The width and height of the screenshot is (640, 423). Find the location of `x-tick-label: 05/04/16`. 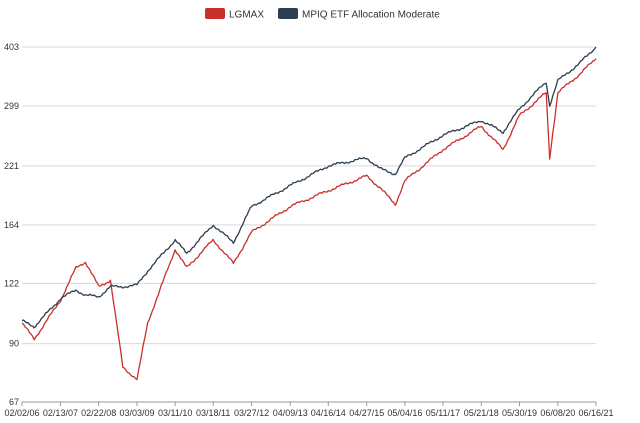

x-tick-label: 05/04/16 is located at coordinates (404, 413).